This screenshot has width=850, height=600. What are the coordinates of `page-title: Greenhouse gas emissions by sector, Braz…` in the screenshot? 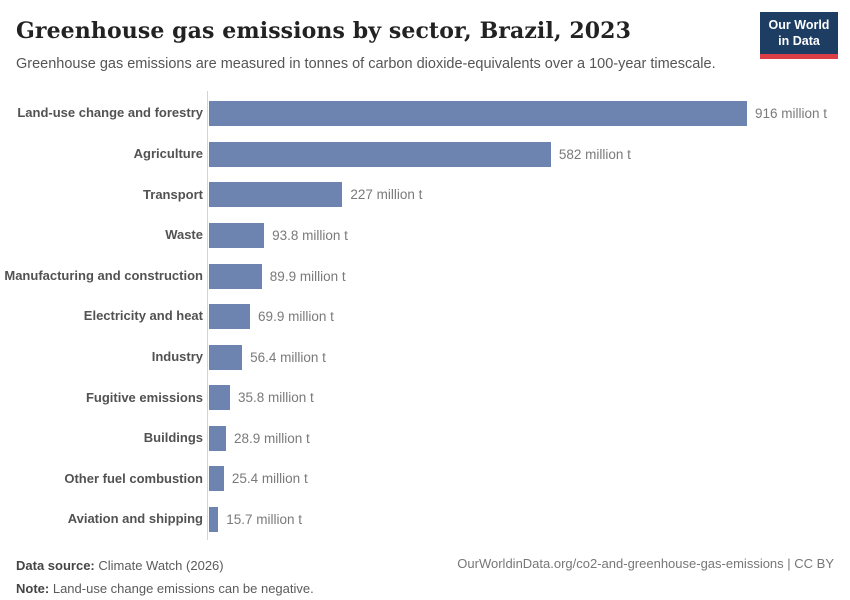 It's located at (323, 31).